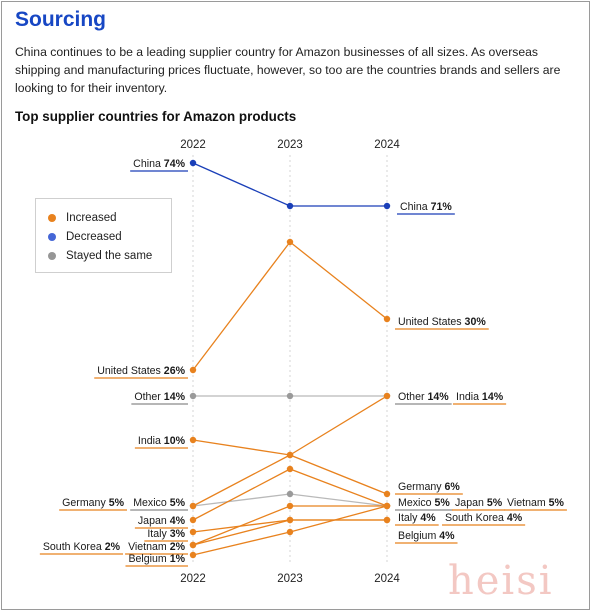  What do you see at coordinates (193, 555) in the screenshot?
I see `point-belgium-2022` at bounding box center [193, 555].